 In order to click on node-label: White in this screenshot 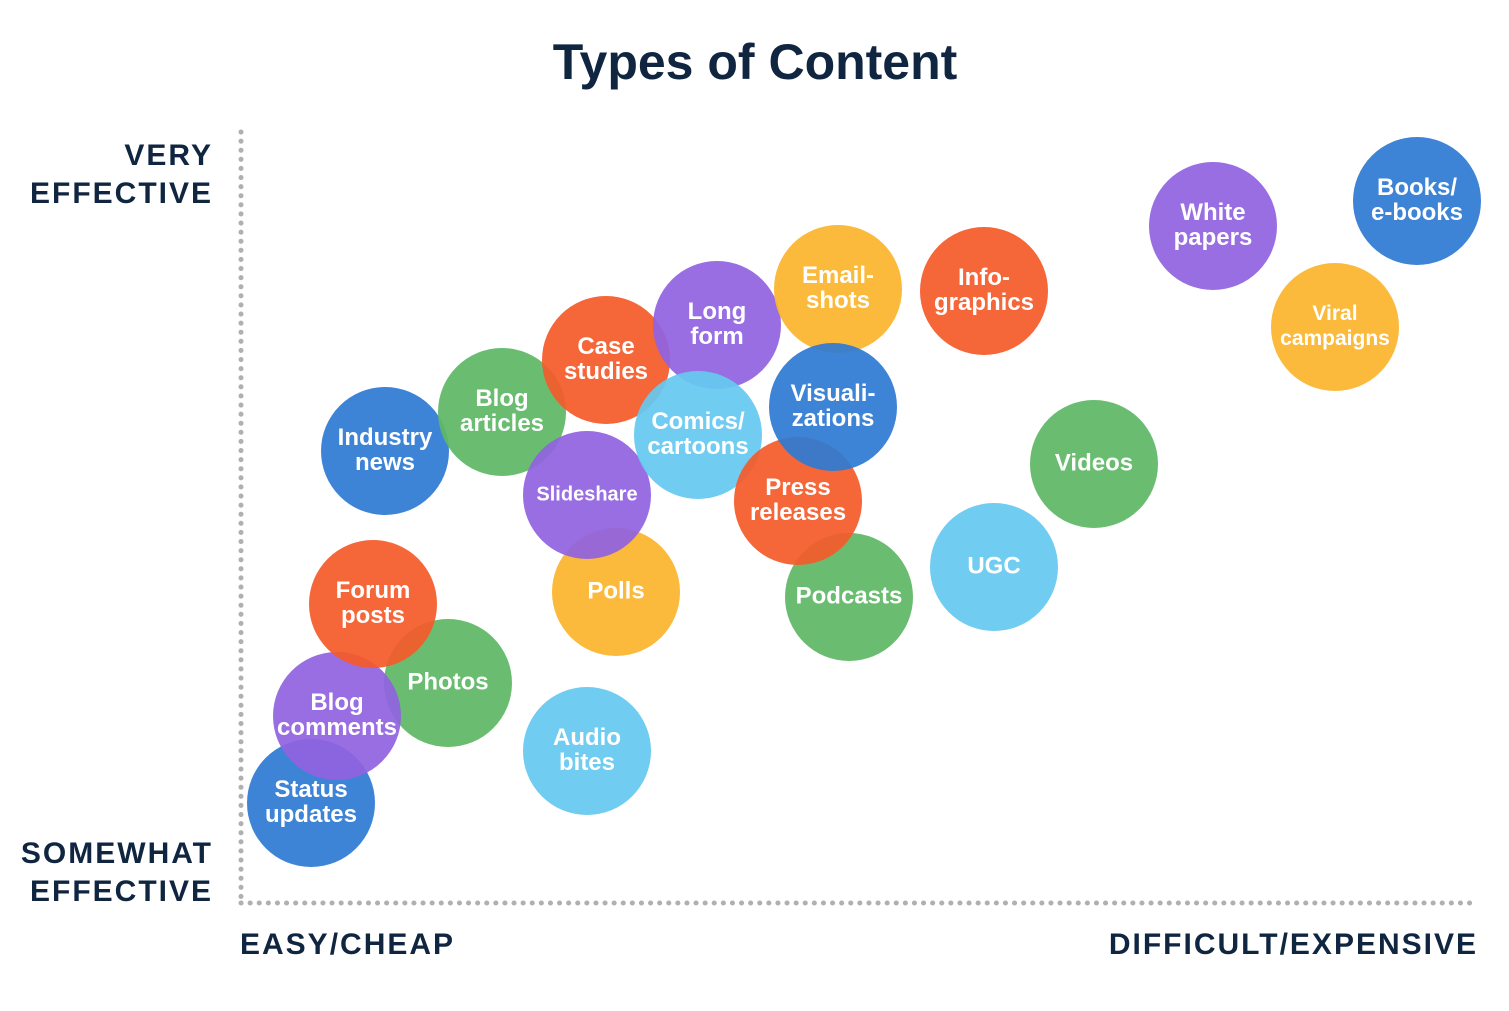, I will do `click(1212, 212)`.